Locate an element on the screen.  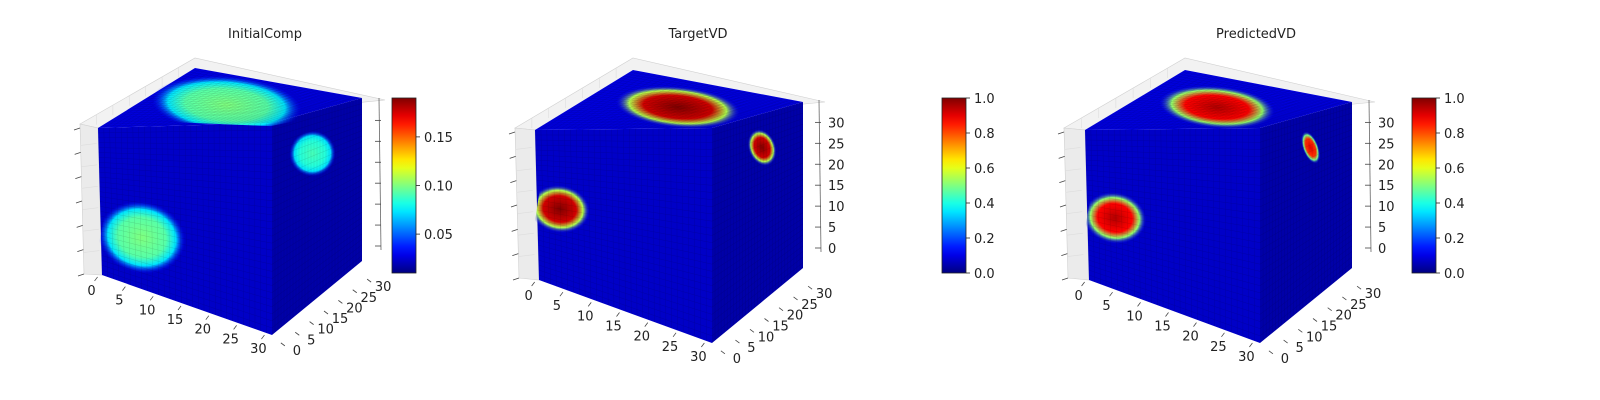
colorbar-tick-label: 0.10 is located at coordinates (438, 187).